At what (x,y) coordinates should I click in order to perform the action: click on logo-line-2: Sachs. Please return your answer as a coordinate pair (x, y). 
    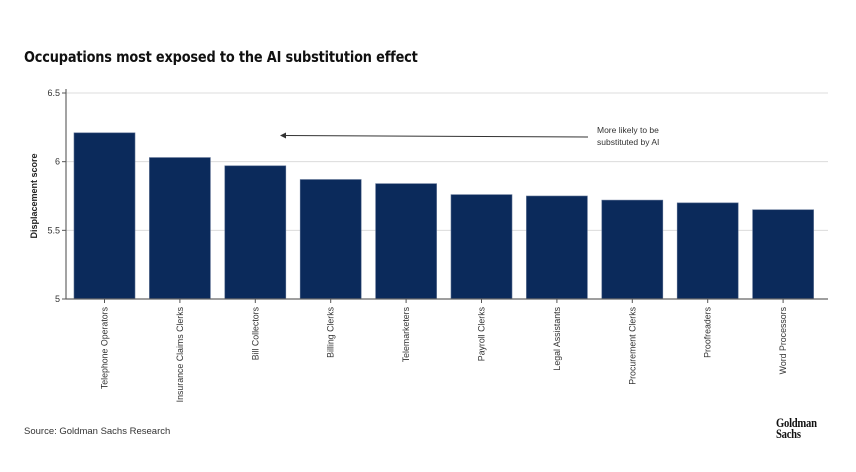
    Looking at the image, I should click on (788, 434).